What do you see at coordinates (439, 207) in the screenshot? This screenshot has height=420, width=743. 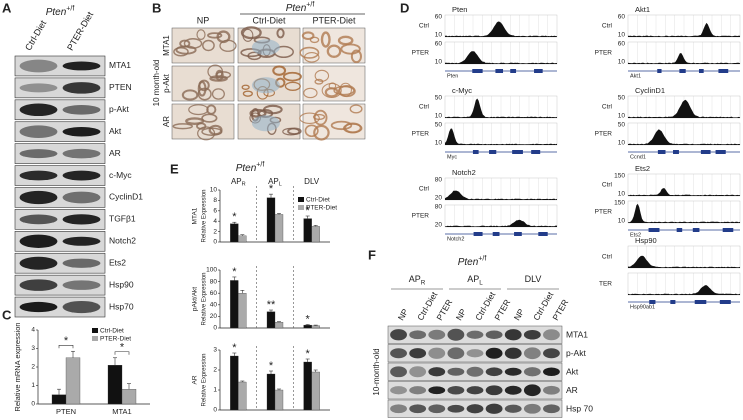 I see `track-scale: 80` at bounding box center [439, 207].